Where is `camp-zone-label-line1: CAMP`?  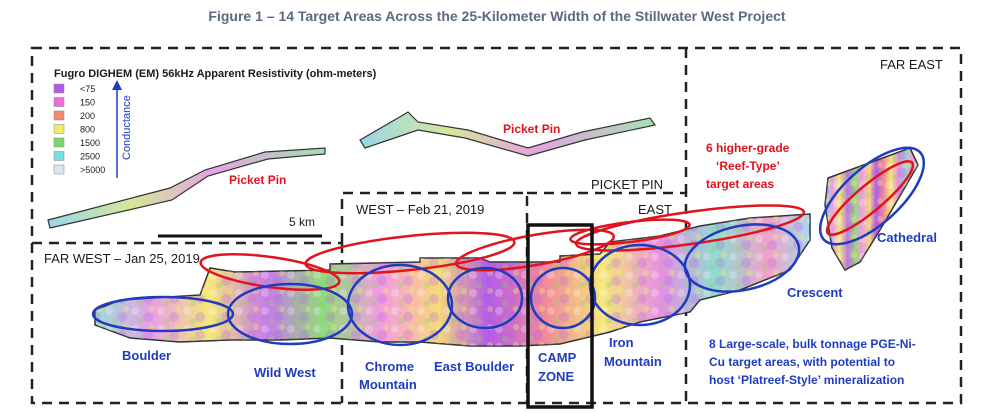
camp-zone-label-line1: CAMP is located at coordinates (557, 357).